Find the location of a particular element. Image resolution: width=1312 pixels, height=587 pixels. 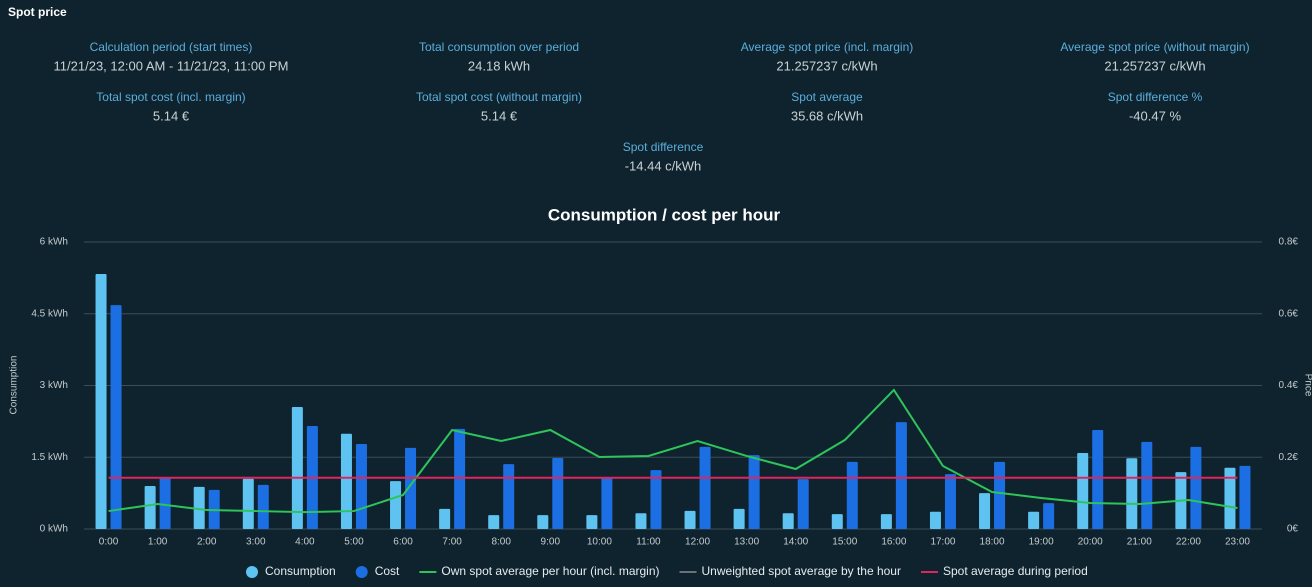

y-axis-title: Consumption is located at coordinates (14, 385).